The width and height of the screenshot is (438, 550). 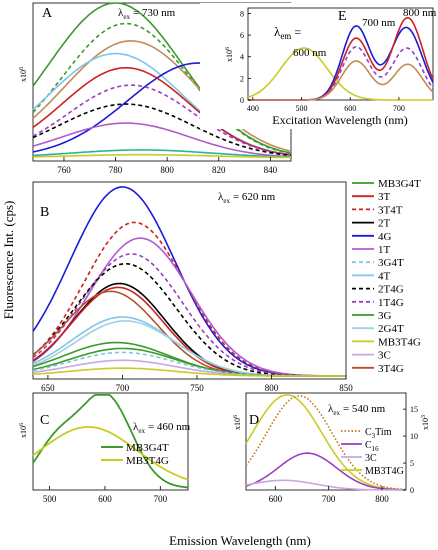 I want to click on panel-e-x-tick-label: 500, so click(x=302, y=108).